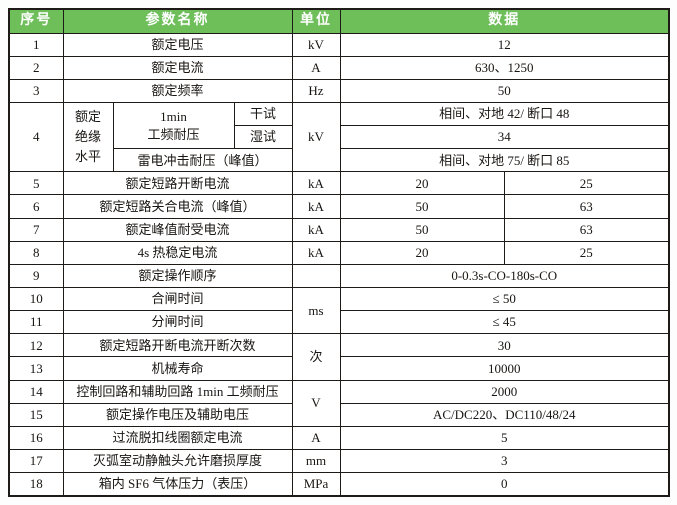 The height and width of the screenshot is (505, 677). I want to click on cell-unit: MPa, so click(316, 484).